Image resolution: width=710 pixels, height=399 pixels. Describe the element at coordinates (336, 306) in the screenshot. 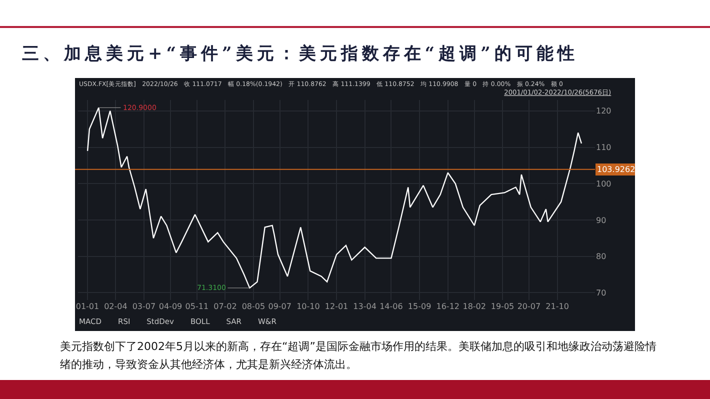

I see `x-tick-label: 12-01` at that location.